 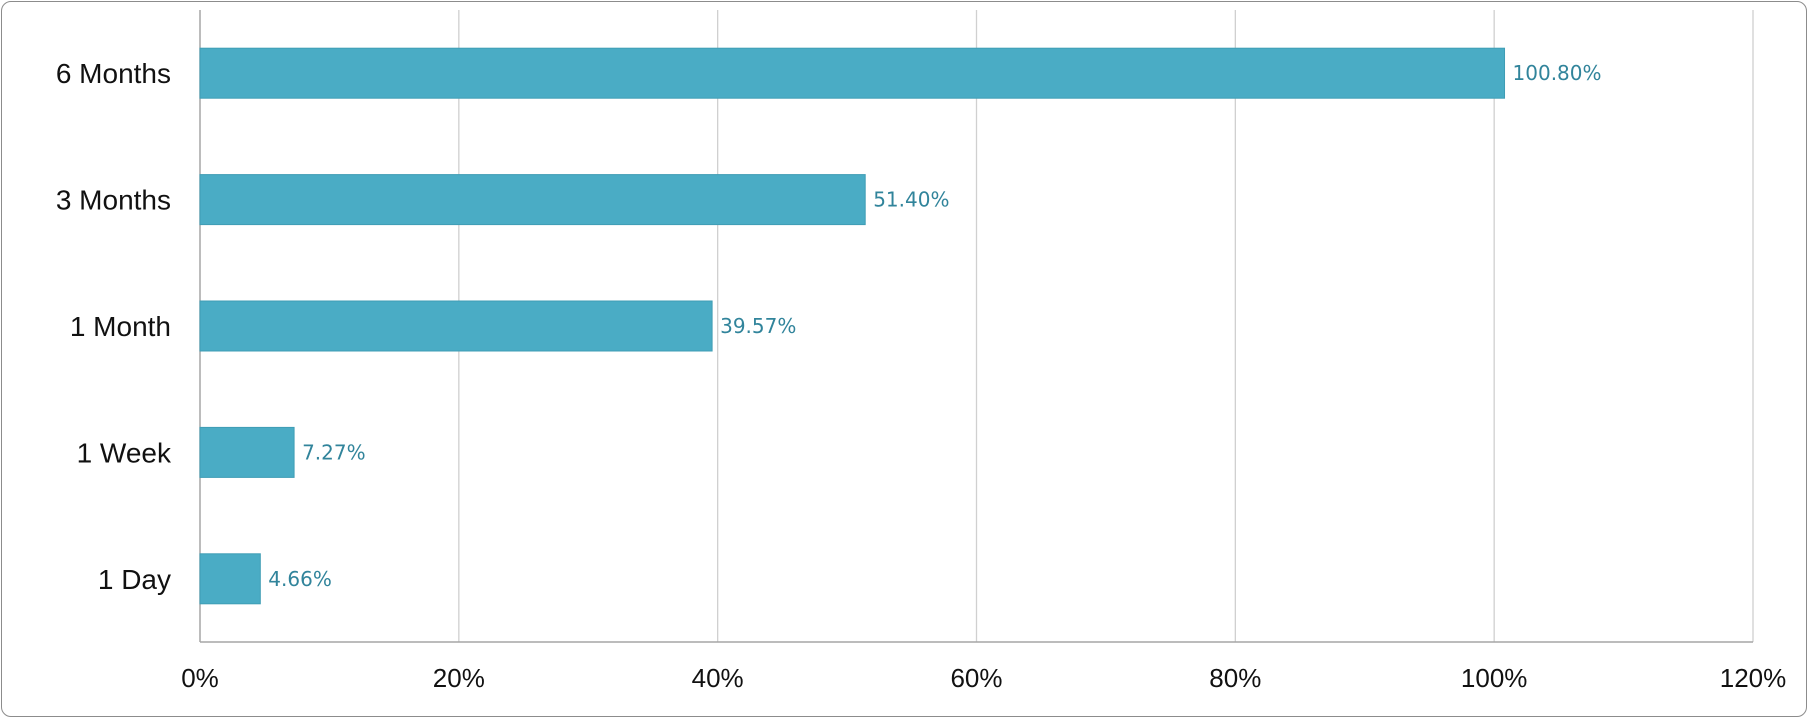 What do you see at coordinates (124, 452) in the screenshot?
I see `category-label: 1 Week` at bounding box center [124, 452].